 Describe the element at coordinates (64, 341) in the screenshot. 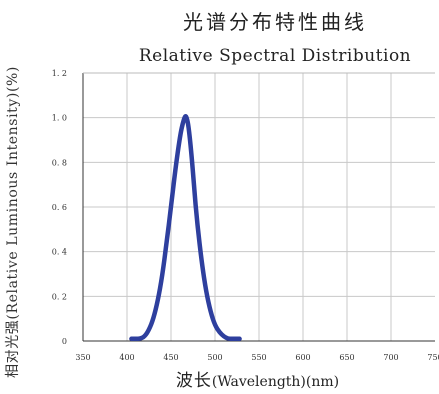

I see `y-tick-label: 0` at that location.